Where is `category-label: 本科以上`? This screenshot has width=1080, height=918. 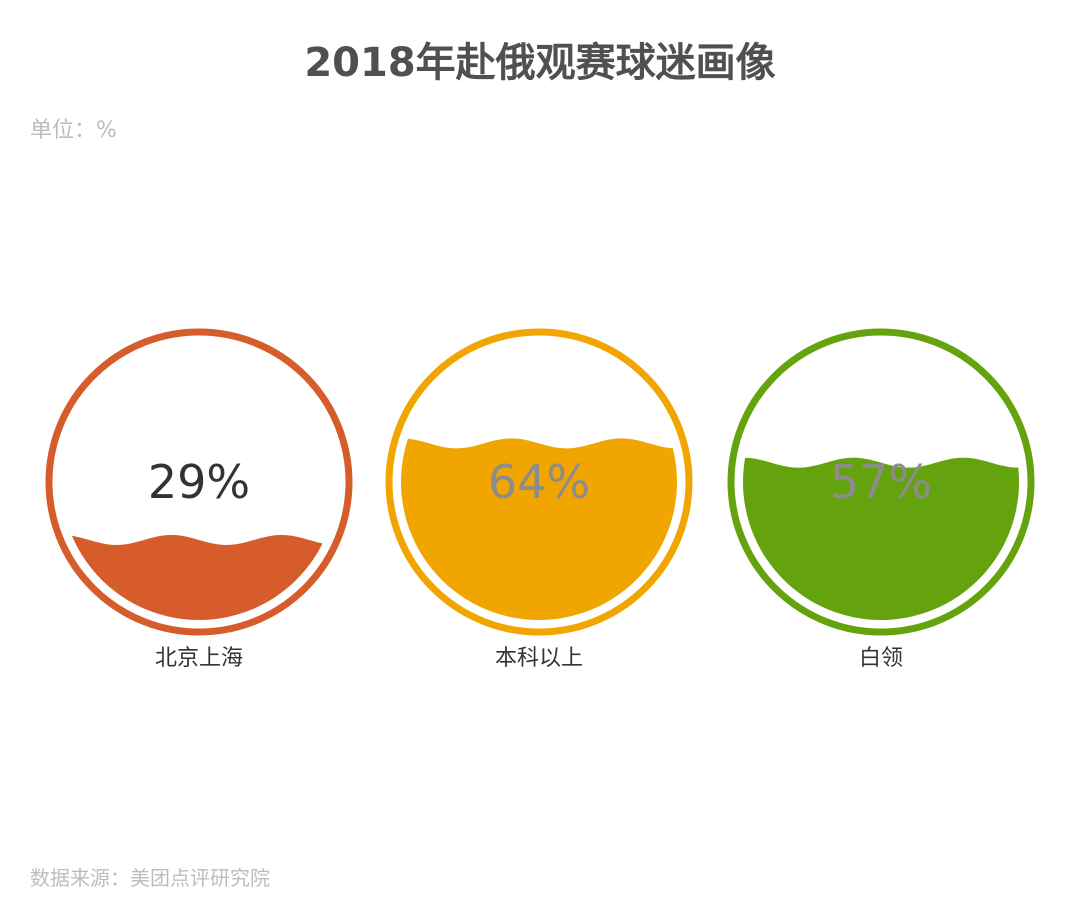 category-label: 本科以上 is located at coordinates (539, 658).